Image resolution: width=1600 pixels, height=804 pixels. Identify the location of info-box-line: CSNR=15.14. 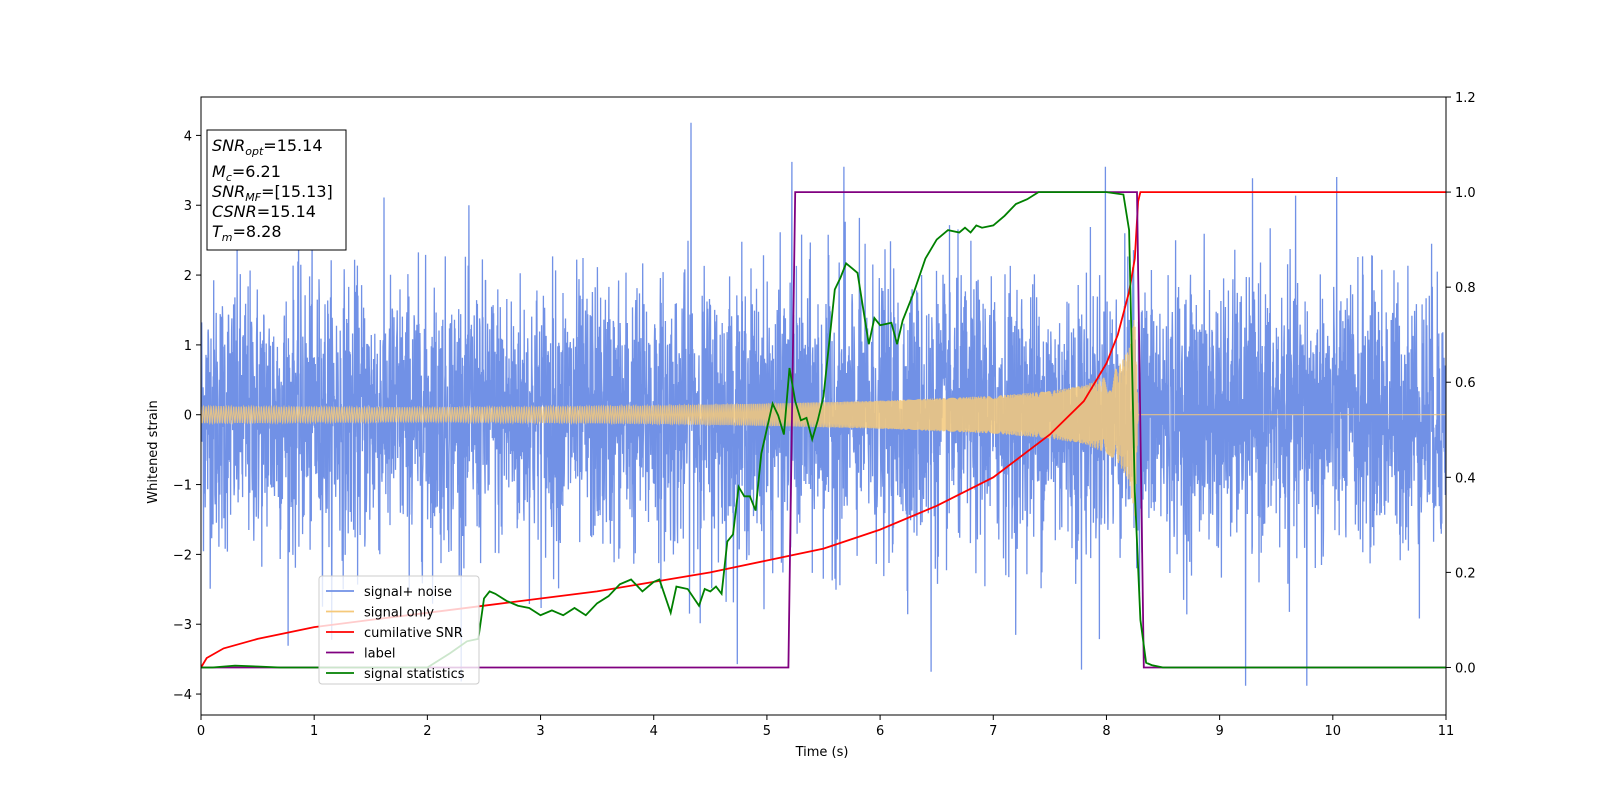
(264, 211).